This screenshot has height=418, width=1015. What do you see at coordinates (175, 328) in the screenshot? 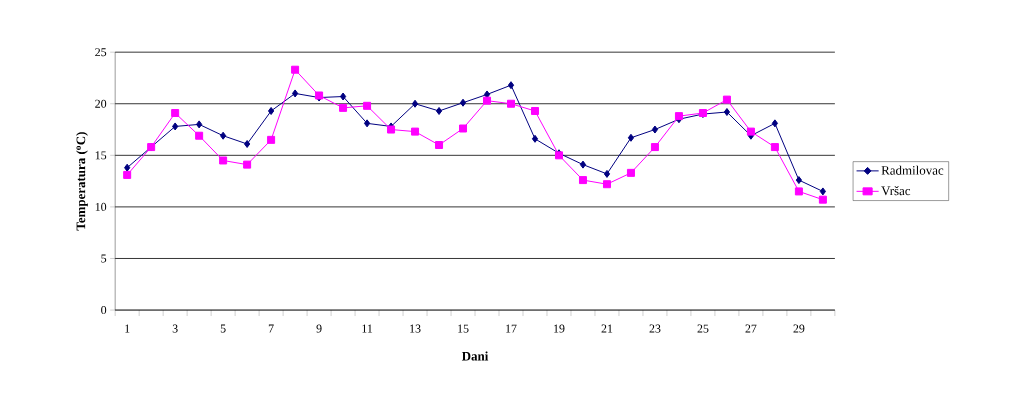
I see `x-tick-label: 3` at bounding box center [175, 328].